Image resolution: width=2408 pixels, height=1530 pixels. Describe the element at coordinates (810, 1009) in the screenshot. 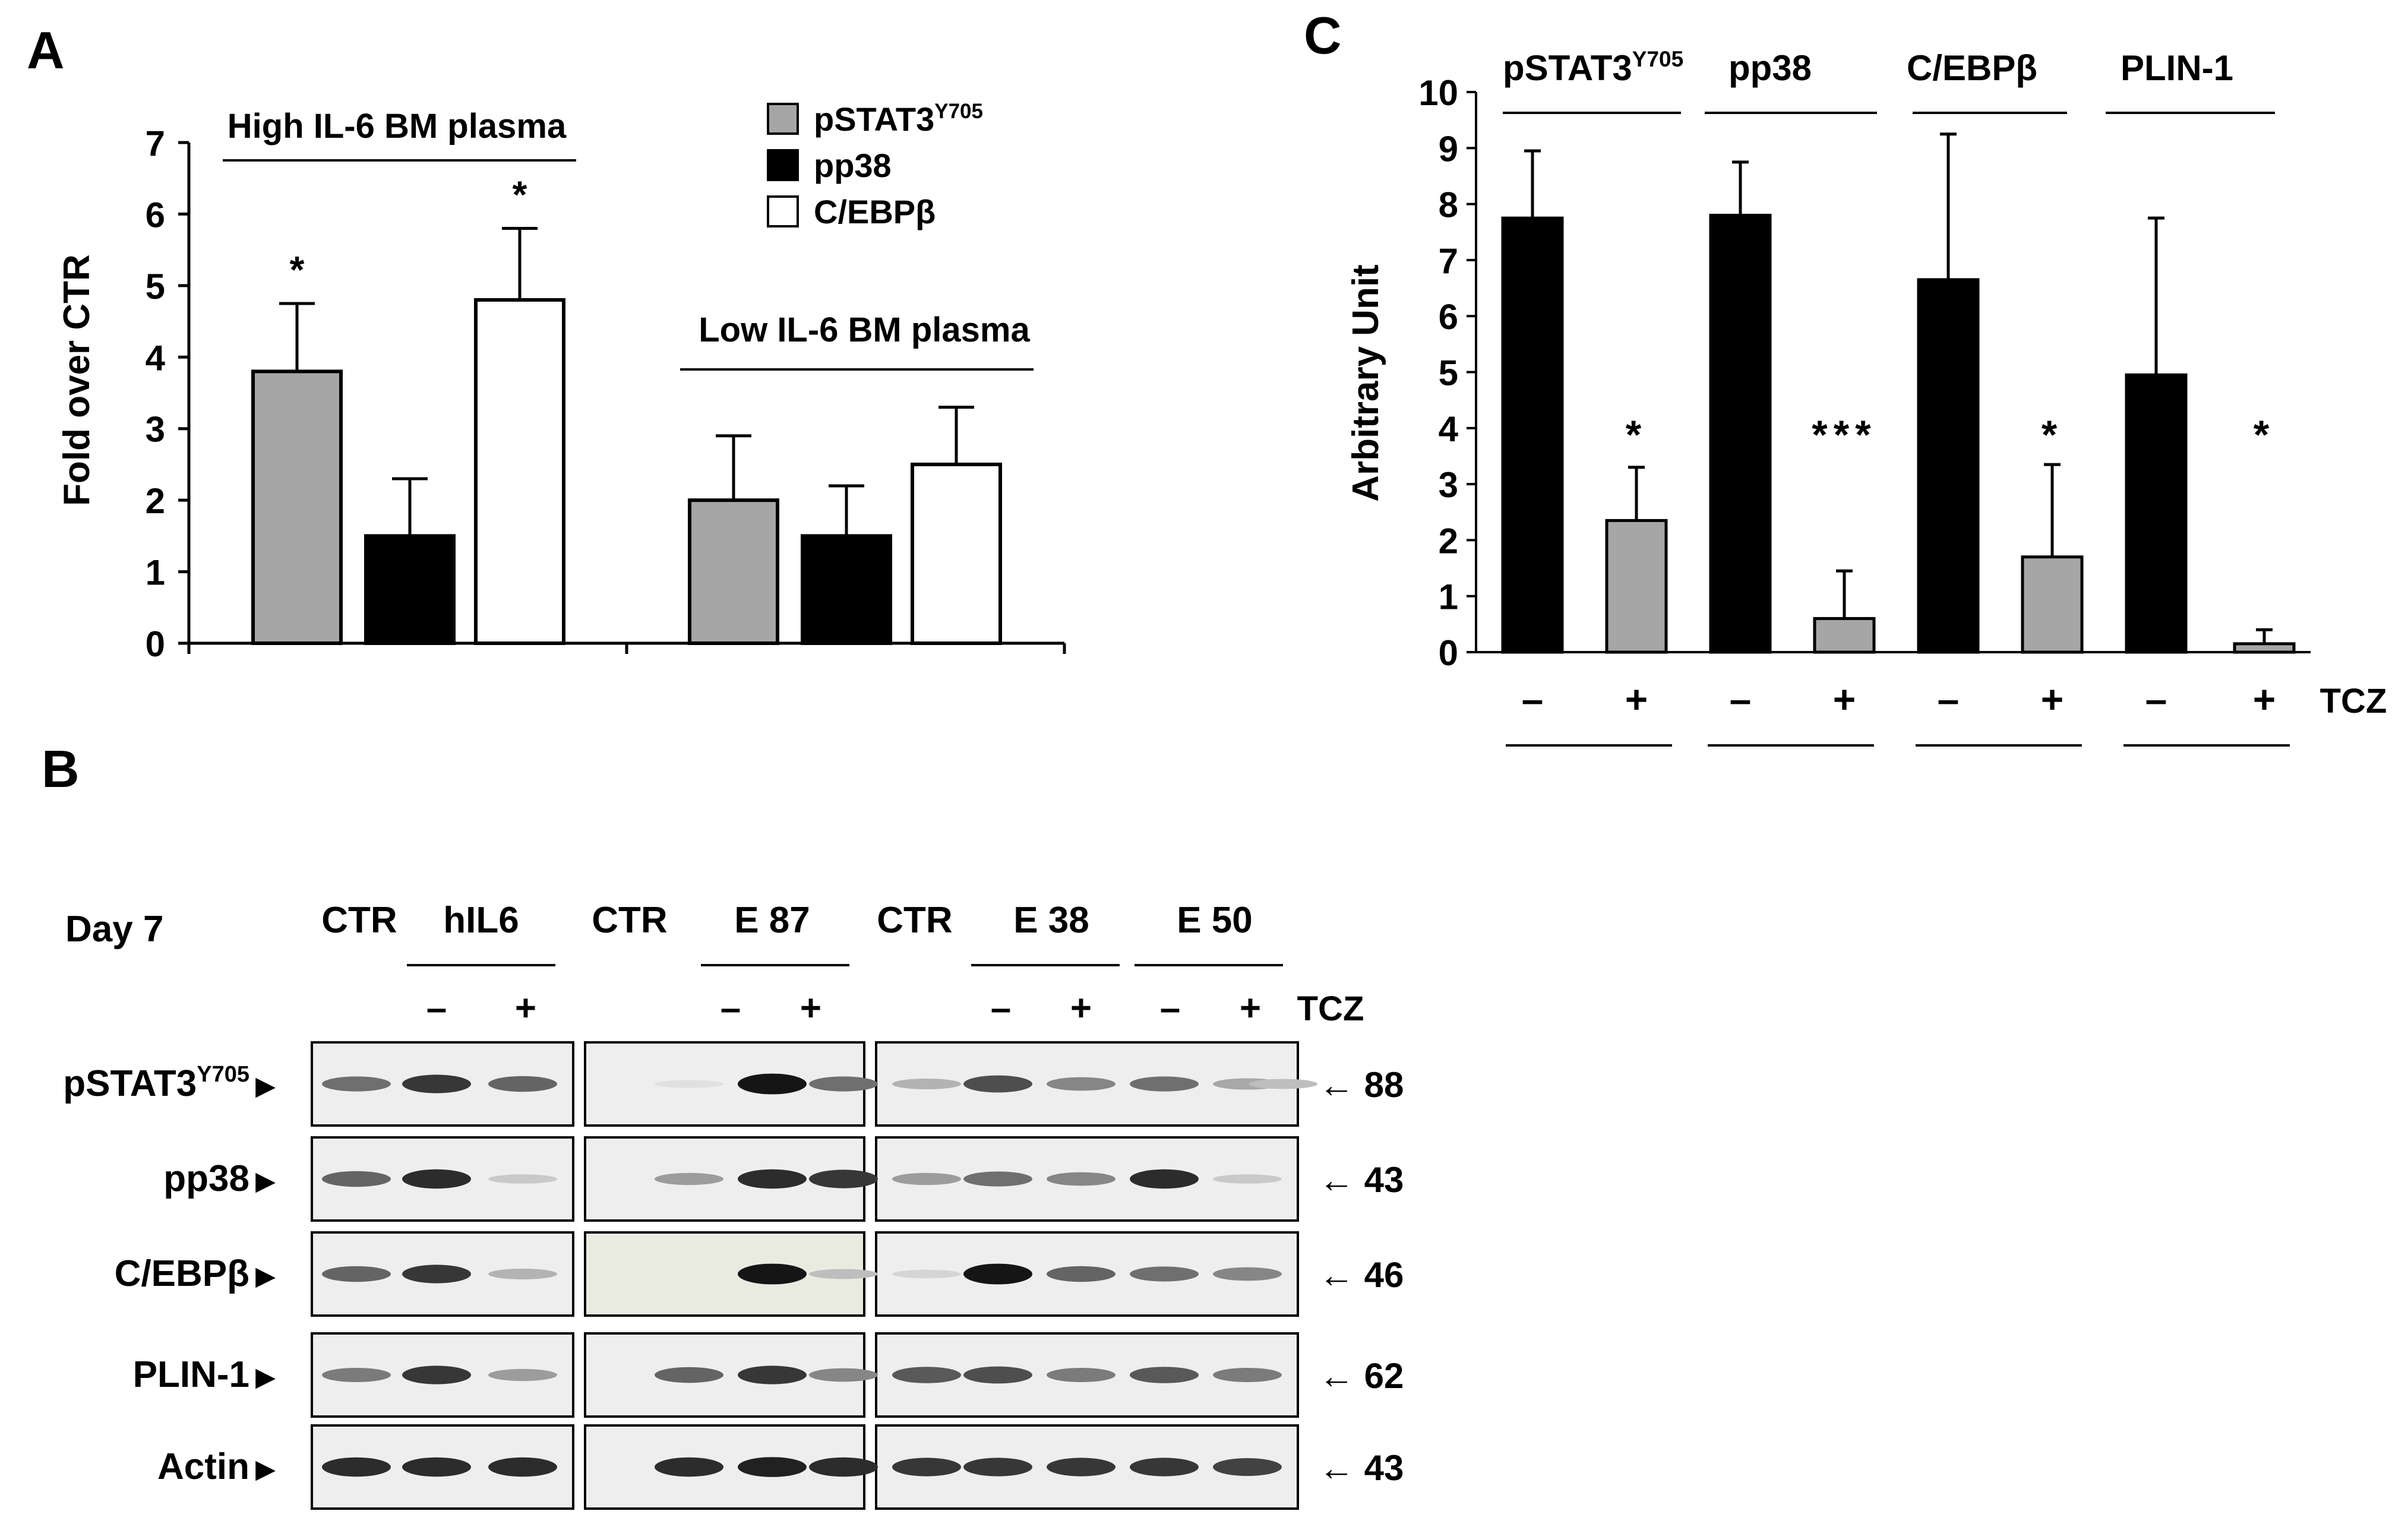

I see `blot-sign-3: +` at that location.